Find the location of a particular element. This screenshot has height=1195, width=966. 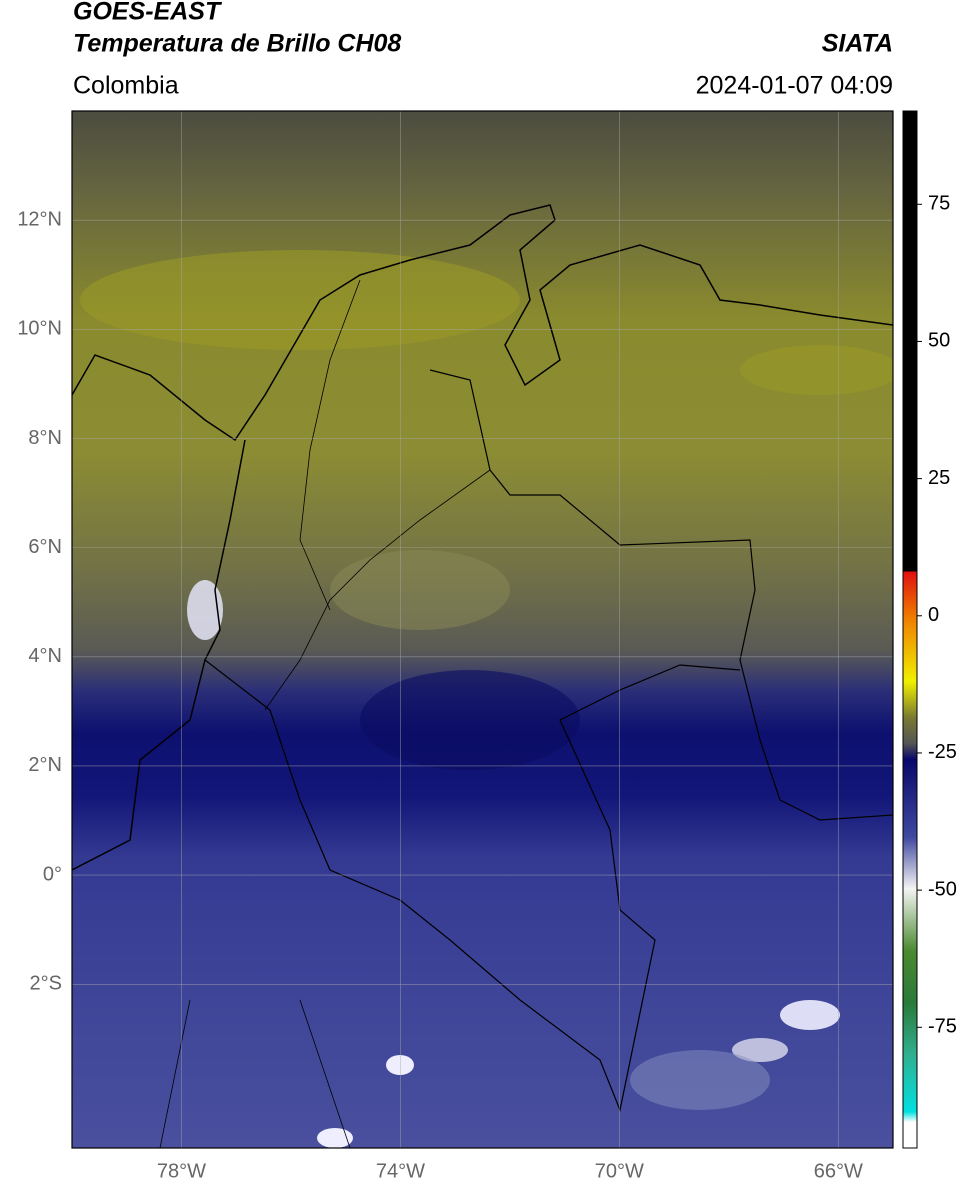

datetime: 2024-01-07 04:09 is located at coordinates (794, 86).